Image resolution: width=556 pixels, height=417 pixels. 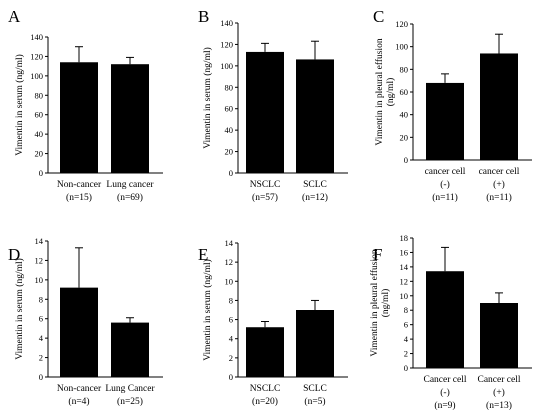 What do you see at coordinates (378, 16) in the screenshot?
I see `panel-c-letter: C` at bounding box center [378, 16].